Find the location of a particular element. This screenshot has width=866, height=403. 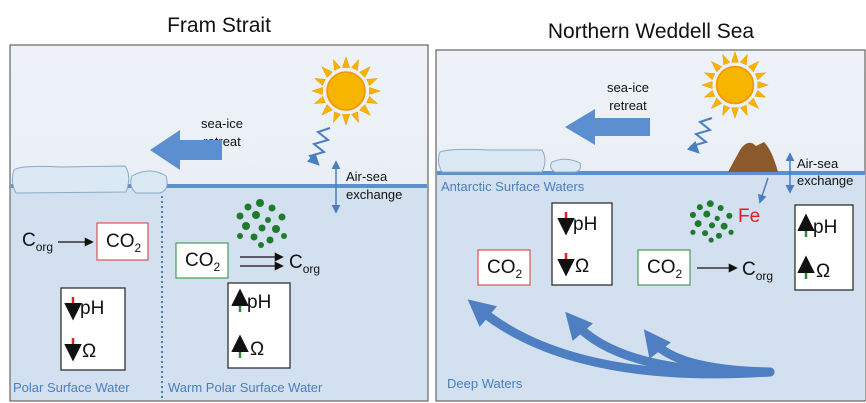

water-mass-label: Polar Surface Water is located at coordinates (71, 387).